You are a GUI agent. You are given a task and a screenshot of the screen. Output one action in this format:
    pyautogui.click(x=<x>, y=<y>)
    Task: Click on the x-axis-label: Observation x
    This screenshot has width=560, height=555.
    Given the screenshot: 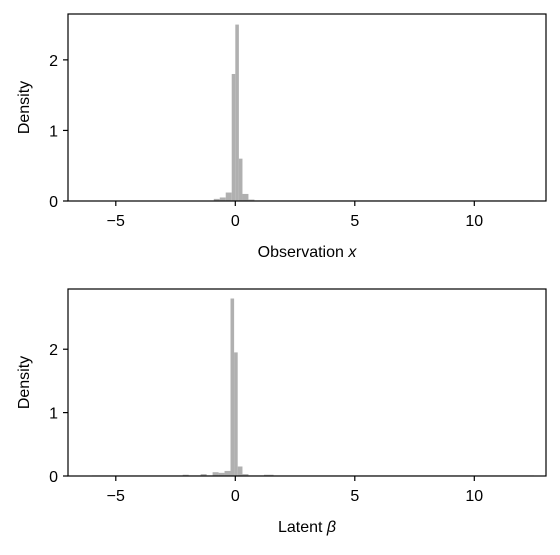 What is the action you would take?
    pyautogui.click(x=308, y=252)
    